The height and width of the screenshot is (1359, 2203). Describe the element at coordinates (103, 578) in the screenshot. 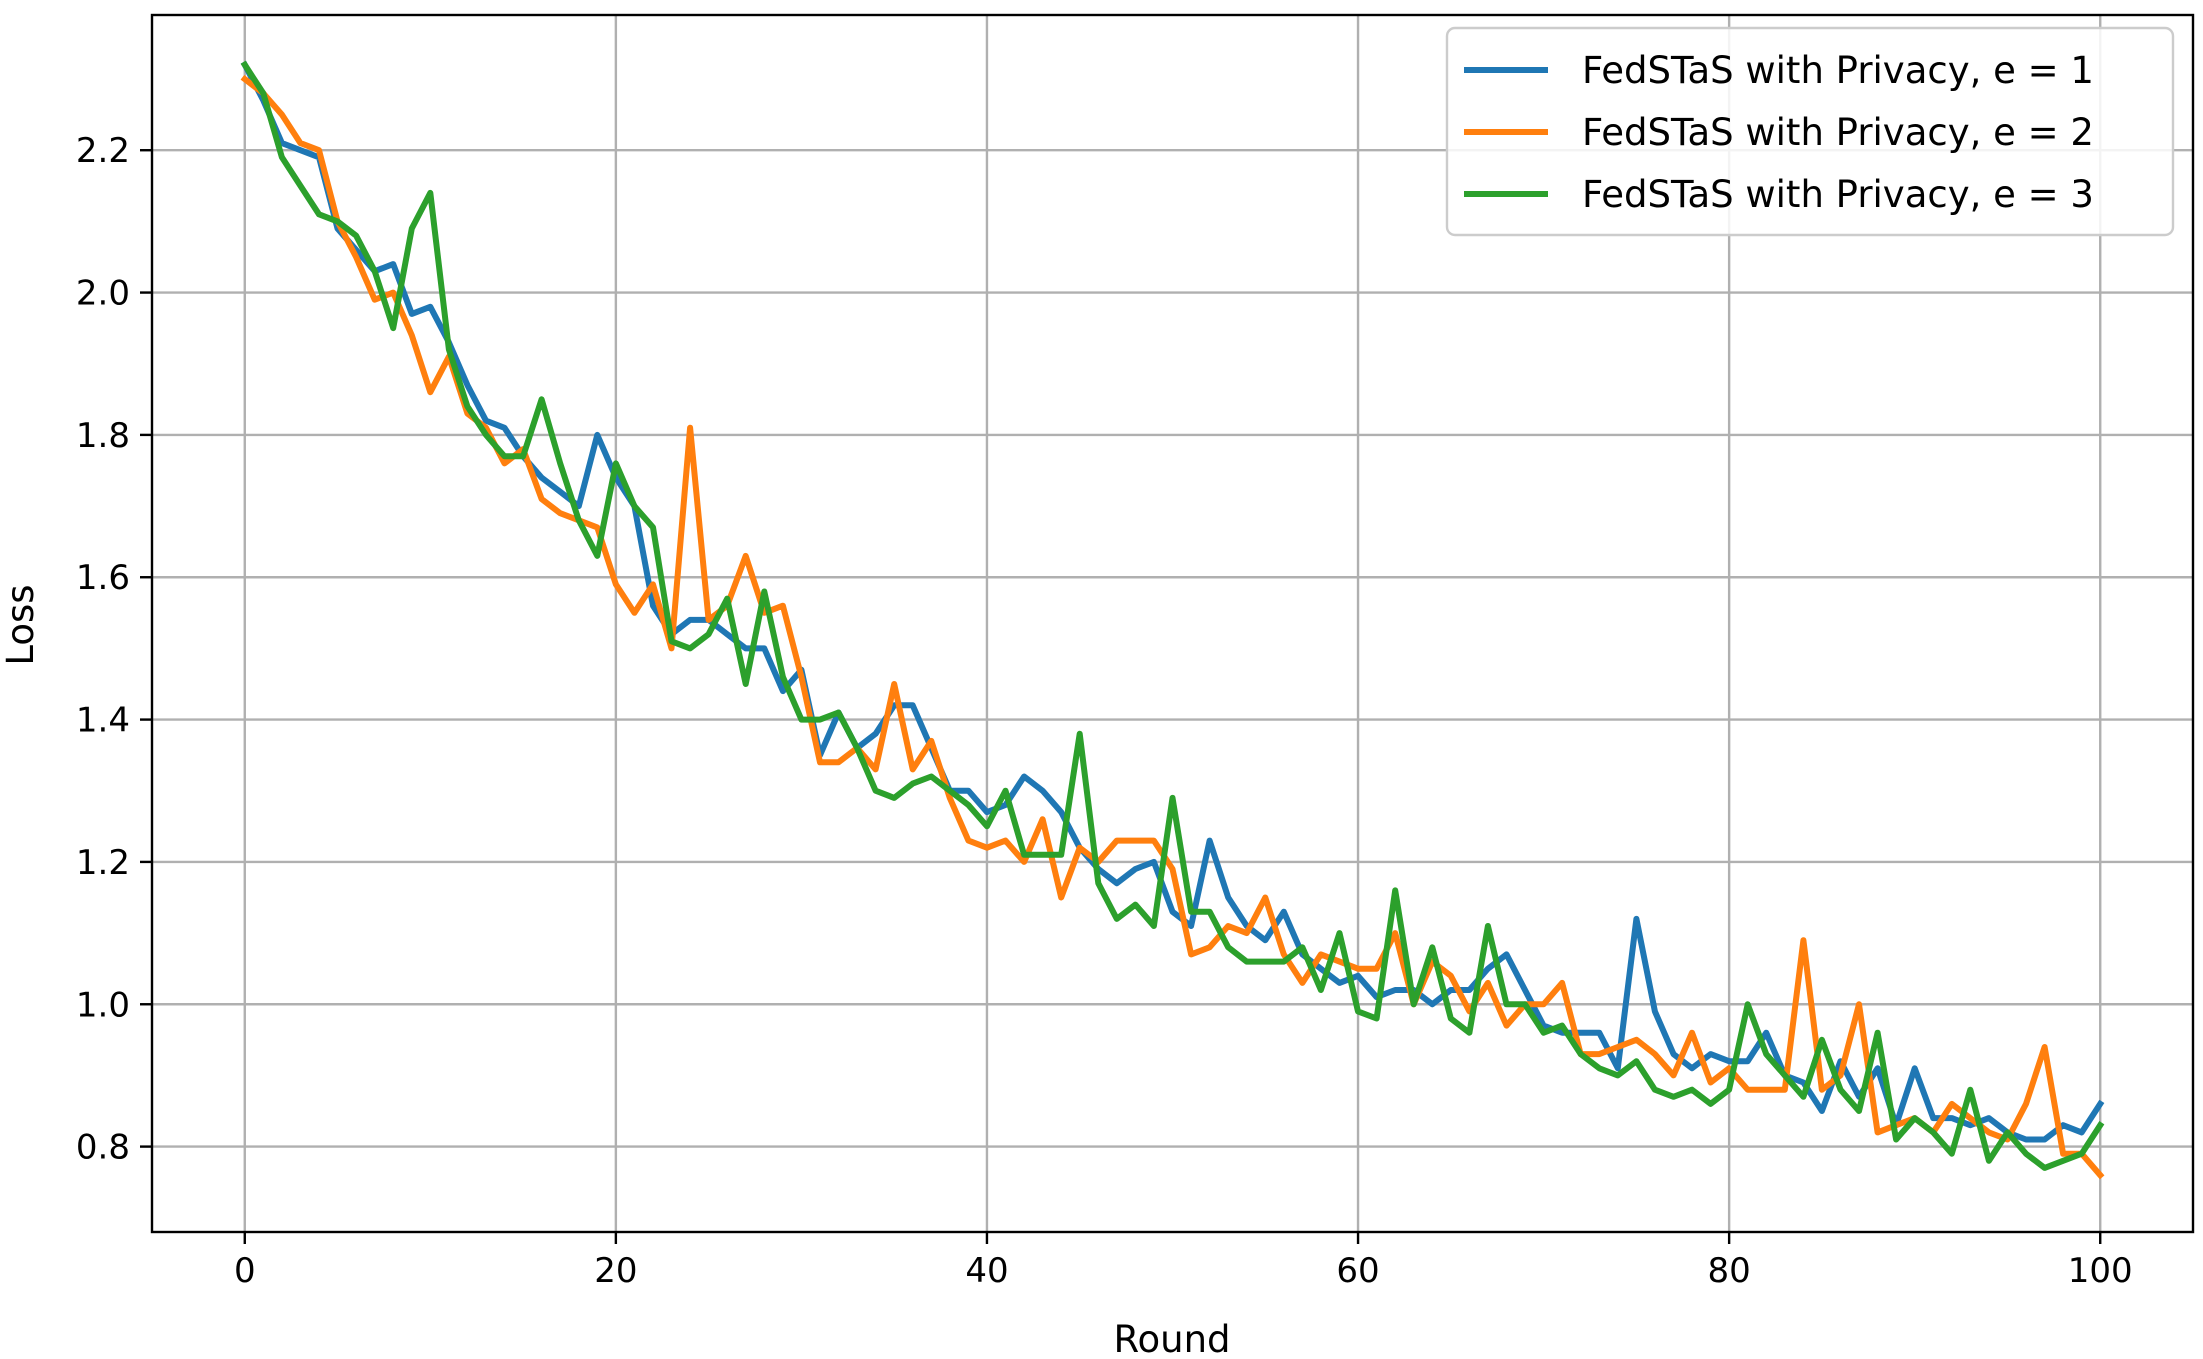

I see `y-tick-label: 1.6` at that location.